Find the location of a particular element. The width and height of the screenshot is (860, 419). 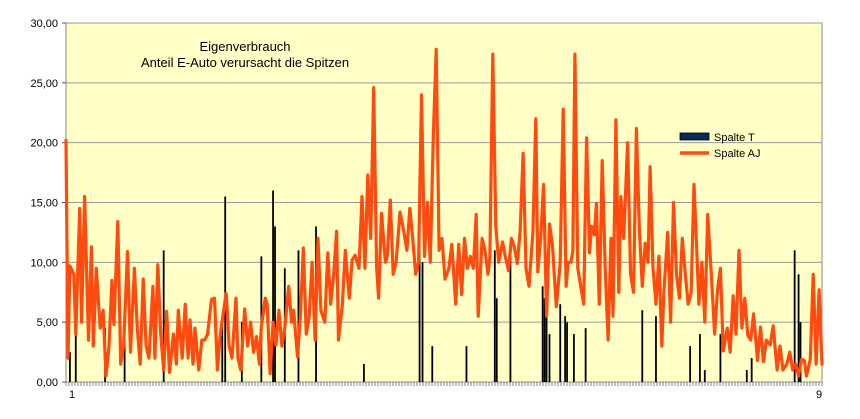

y-axis-ticks: 0,00 5,00 10,00 15,00 20,00 25,00 30,00 is located at coordinates (48, 203).